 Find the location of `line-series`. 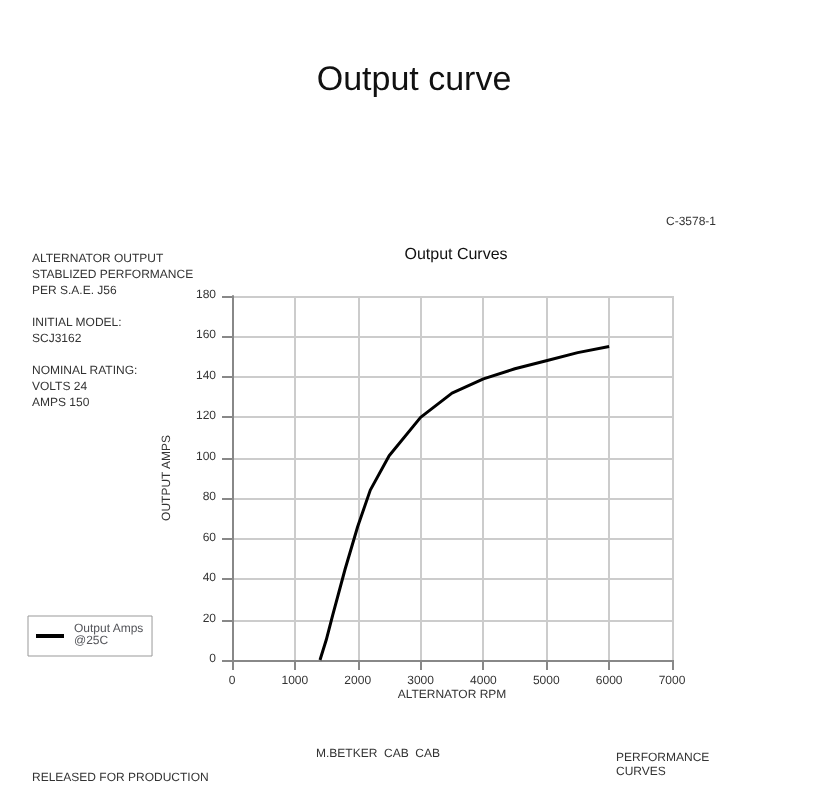

line-series is located at coordinates (464, 503).